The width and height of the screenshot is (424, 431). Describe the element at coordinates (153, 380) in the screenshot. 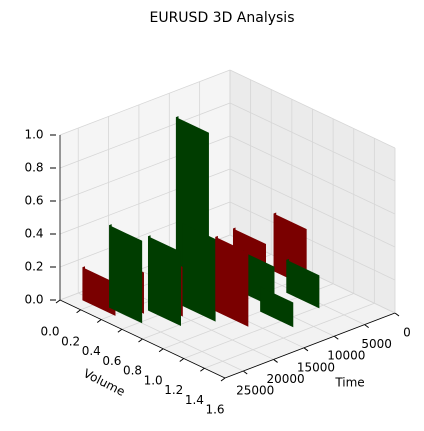

I see `y-tick-label: 1.0` at that location.